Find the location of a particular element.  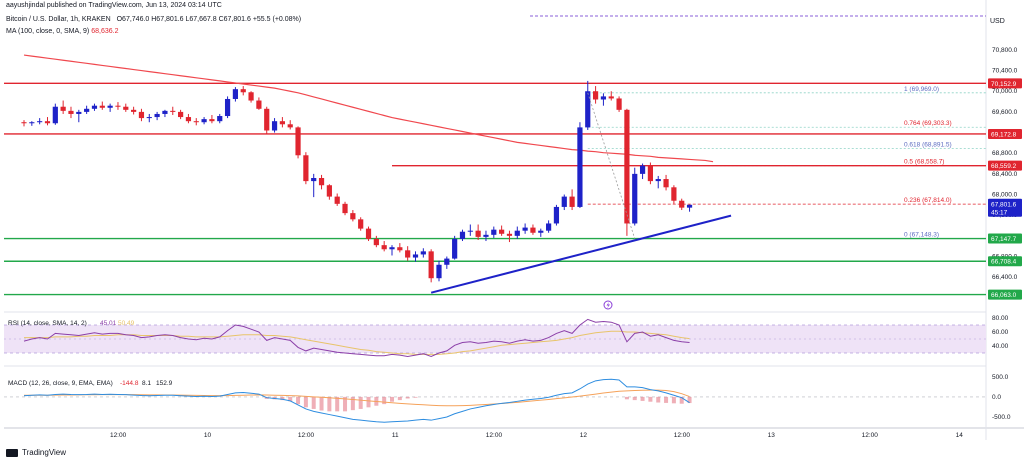

price-tick-label: 70,400.0 is located at coordinates (1005, 71).